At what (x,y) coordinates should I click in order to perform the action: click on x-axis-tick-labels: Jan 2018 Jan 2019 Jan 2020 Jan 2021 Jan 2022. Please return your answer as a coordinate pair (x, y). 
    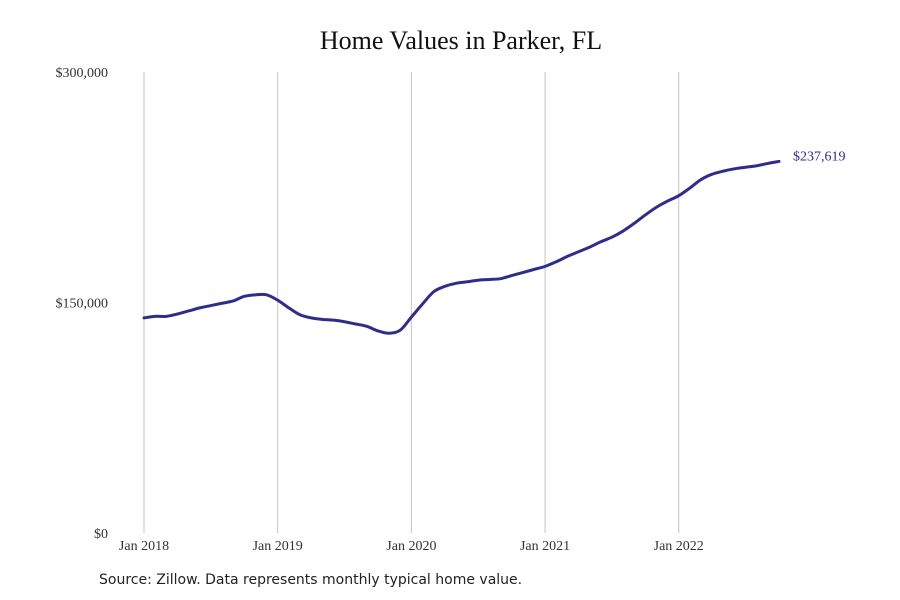
    Looking at the image, I should click on (411, 546).